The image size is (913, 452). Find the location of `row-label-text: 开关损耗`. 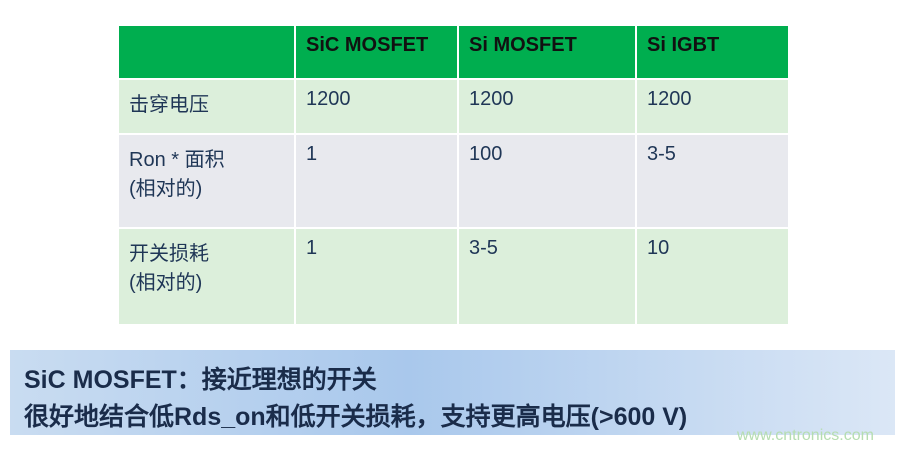

row-label-text: 开关损耗 is located at coordinates (169, 254).